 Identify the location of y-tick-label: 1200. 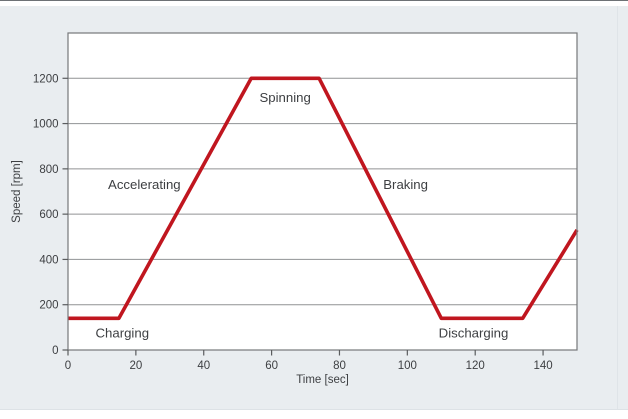
(46, 79).